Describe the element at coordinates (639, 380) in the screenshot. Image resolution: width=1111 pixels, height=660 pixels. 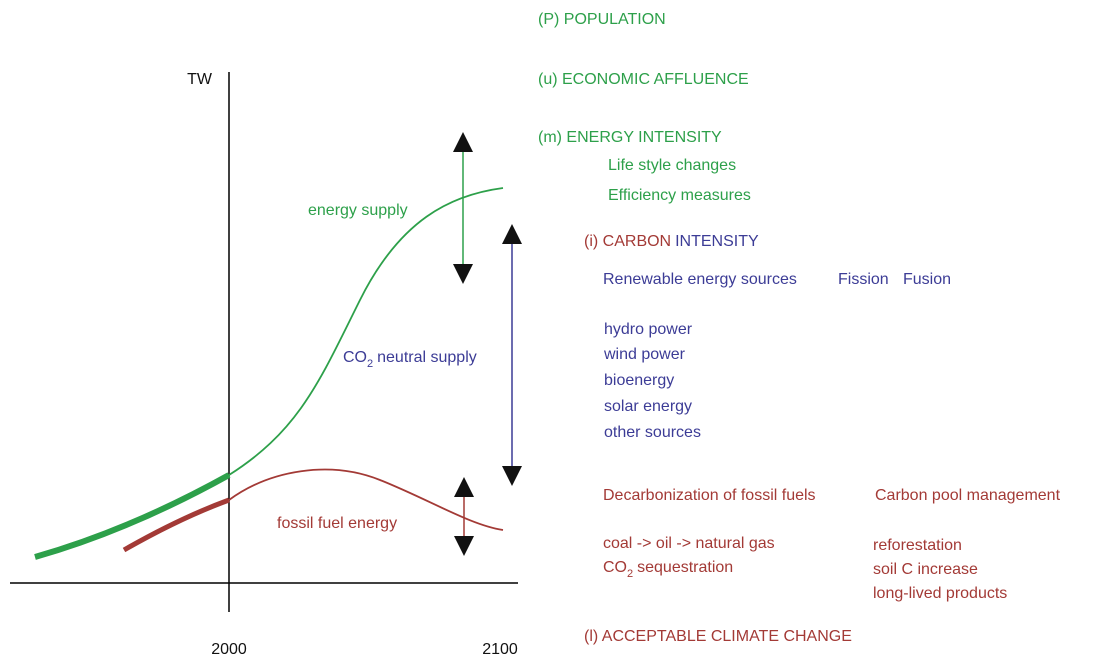
I see `factor-item: bioenergy` at that location.